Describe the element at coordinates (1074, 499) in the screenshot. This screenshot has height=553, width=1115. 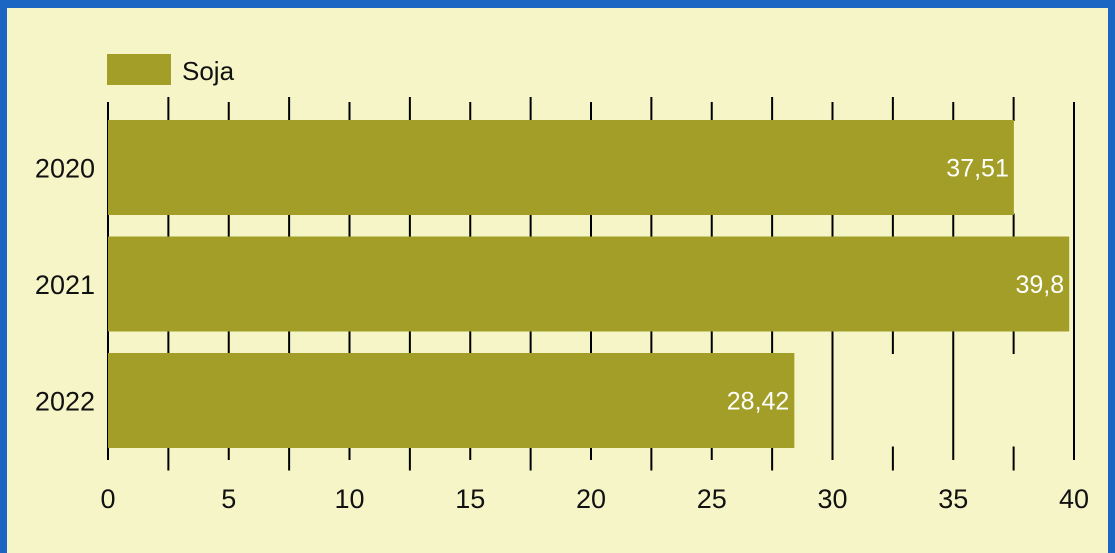
I see `x-tick-label: 40` at that location.